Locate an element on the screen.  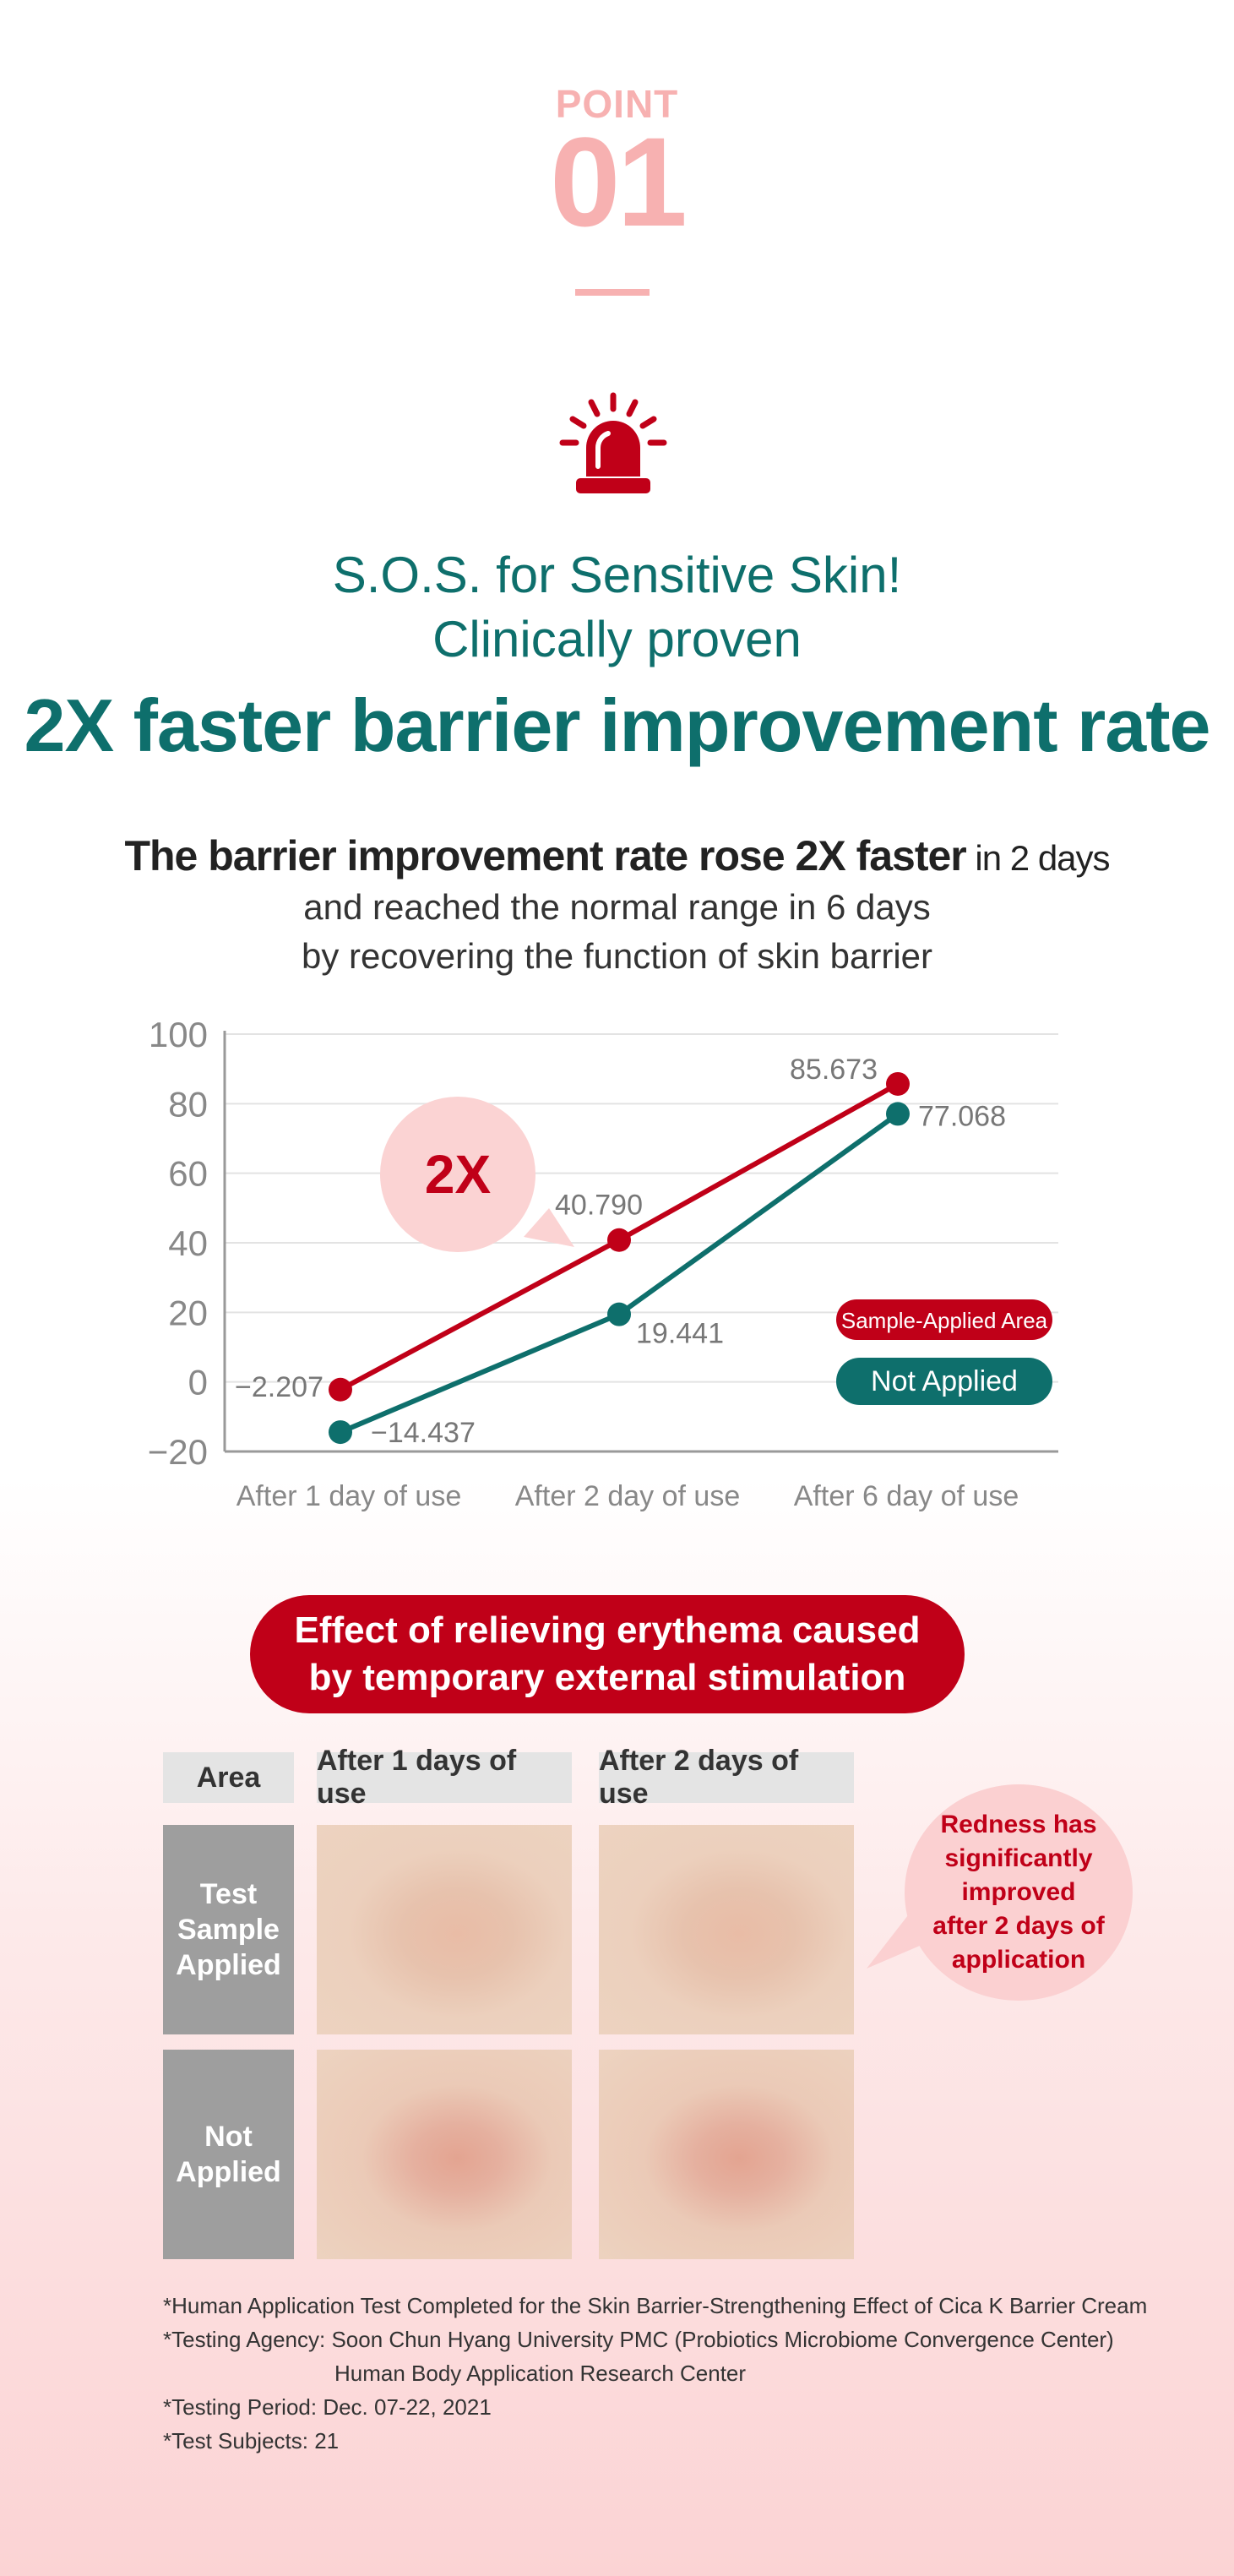
legend-label-not-applied: Not Applied is located at coordinates (944, 1381).